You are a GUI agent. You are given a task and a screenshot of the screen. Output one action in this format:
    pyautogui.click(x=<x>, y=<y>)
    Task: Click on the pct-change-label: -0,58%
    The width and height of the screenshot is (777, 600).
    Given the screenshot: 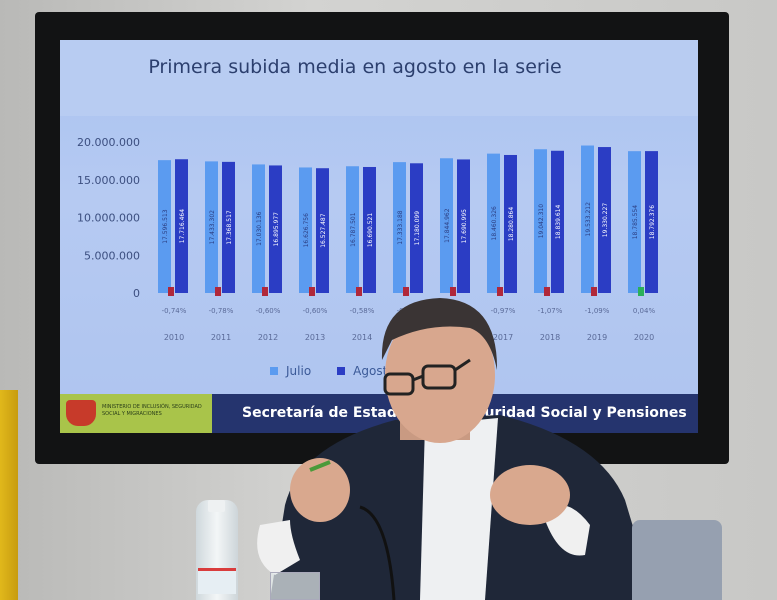 What is the action you would take?
    pyautogui.click(x=362, y=311)
    